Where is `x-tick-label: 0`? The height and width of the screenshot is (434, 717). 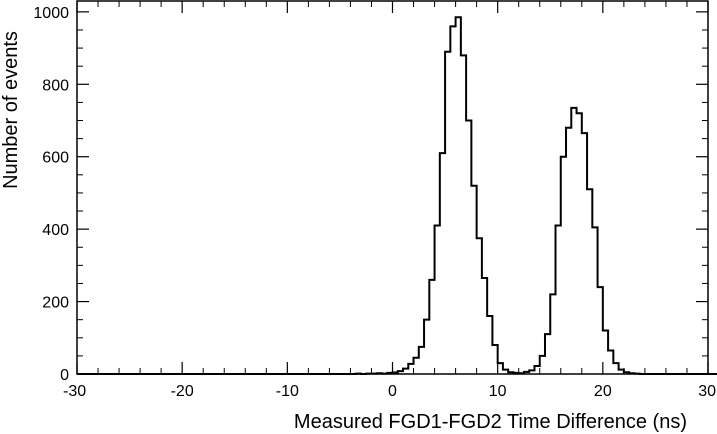 x-tick-label: 0 is located at coordinates (392, 391).